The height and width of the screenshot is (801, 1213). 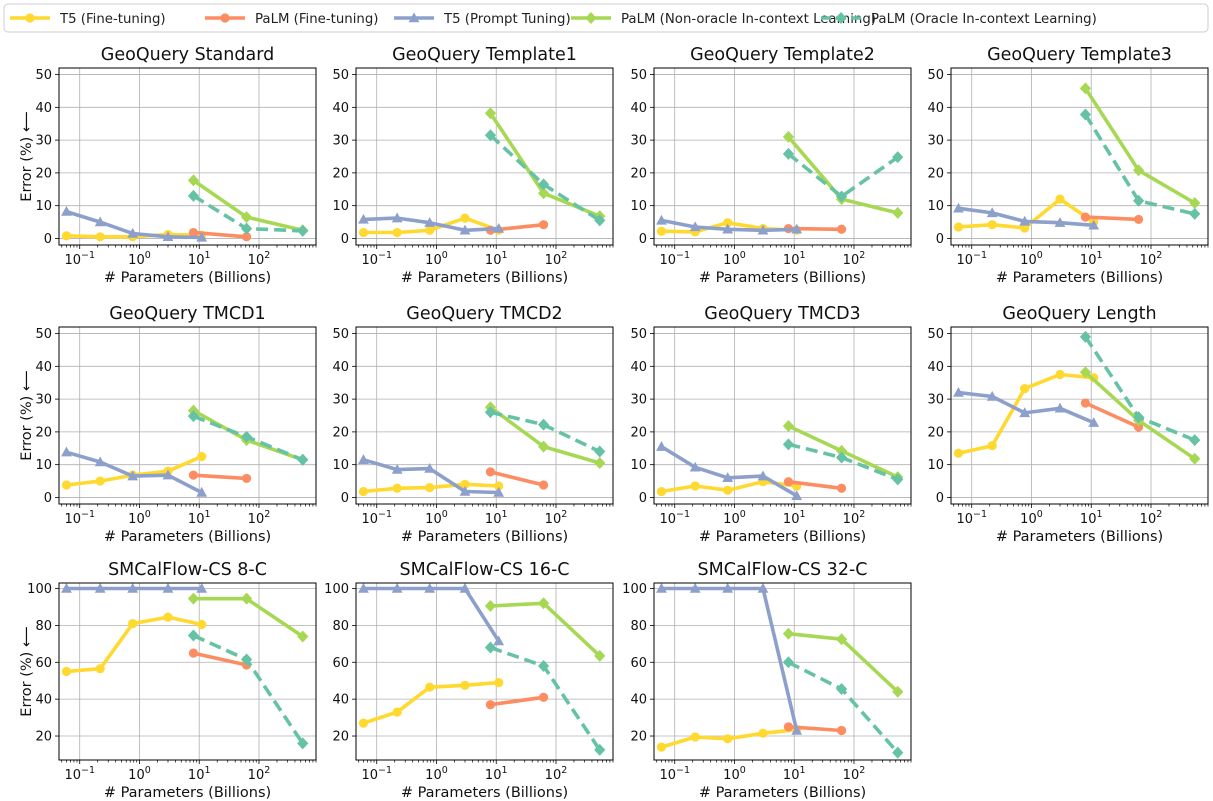 I want to click on grid, so click(x=1079, y=156).